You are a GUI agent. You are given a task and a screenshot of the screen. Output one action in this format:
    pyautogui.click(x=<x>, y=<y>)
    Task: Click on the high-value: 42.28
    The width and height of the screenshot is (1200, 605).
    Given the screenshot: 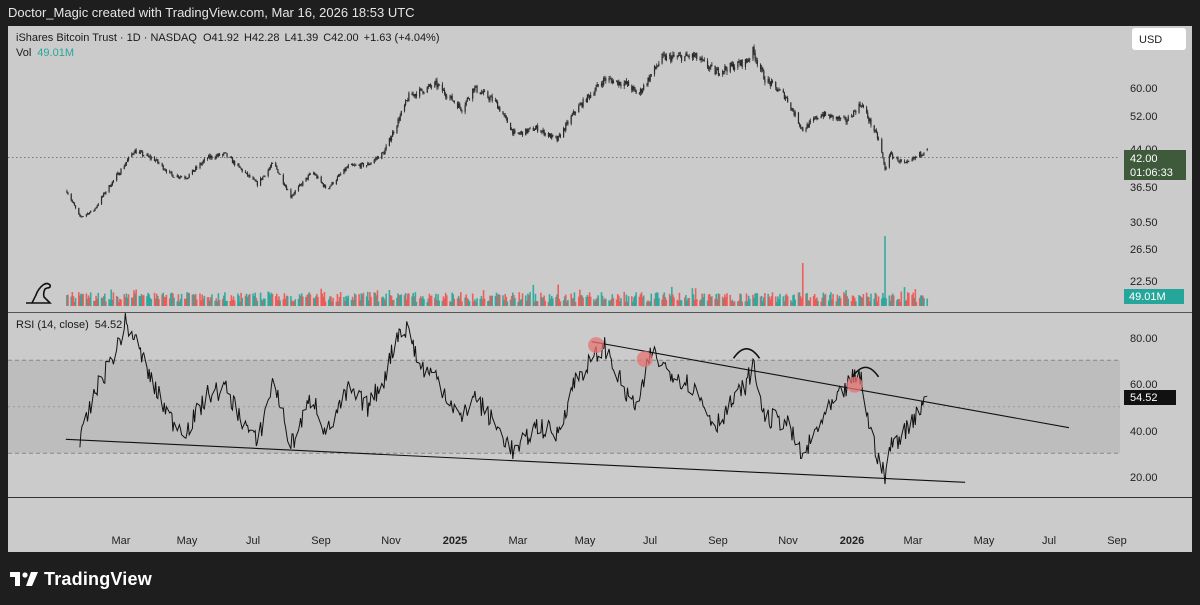 What is the action you would take?
    pyautogui.click(x=266, y=38)
    